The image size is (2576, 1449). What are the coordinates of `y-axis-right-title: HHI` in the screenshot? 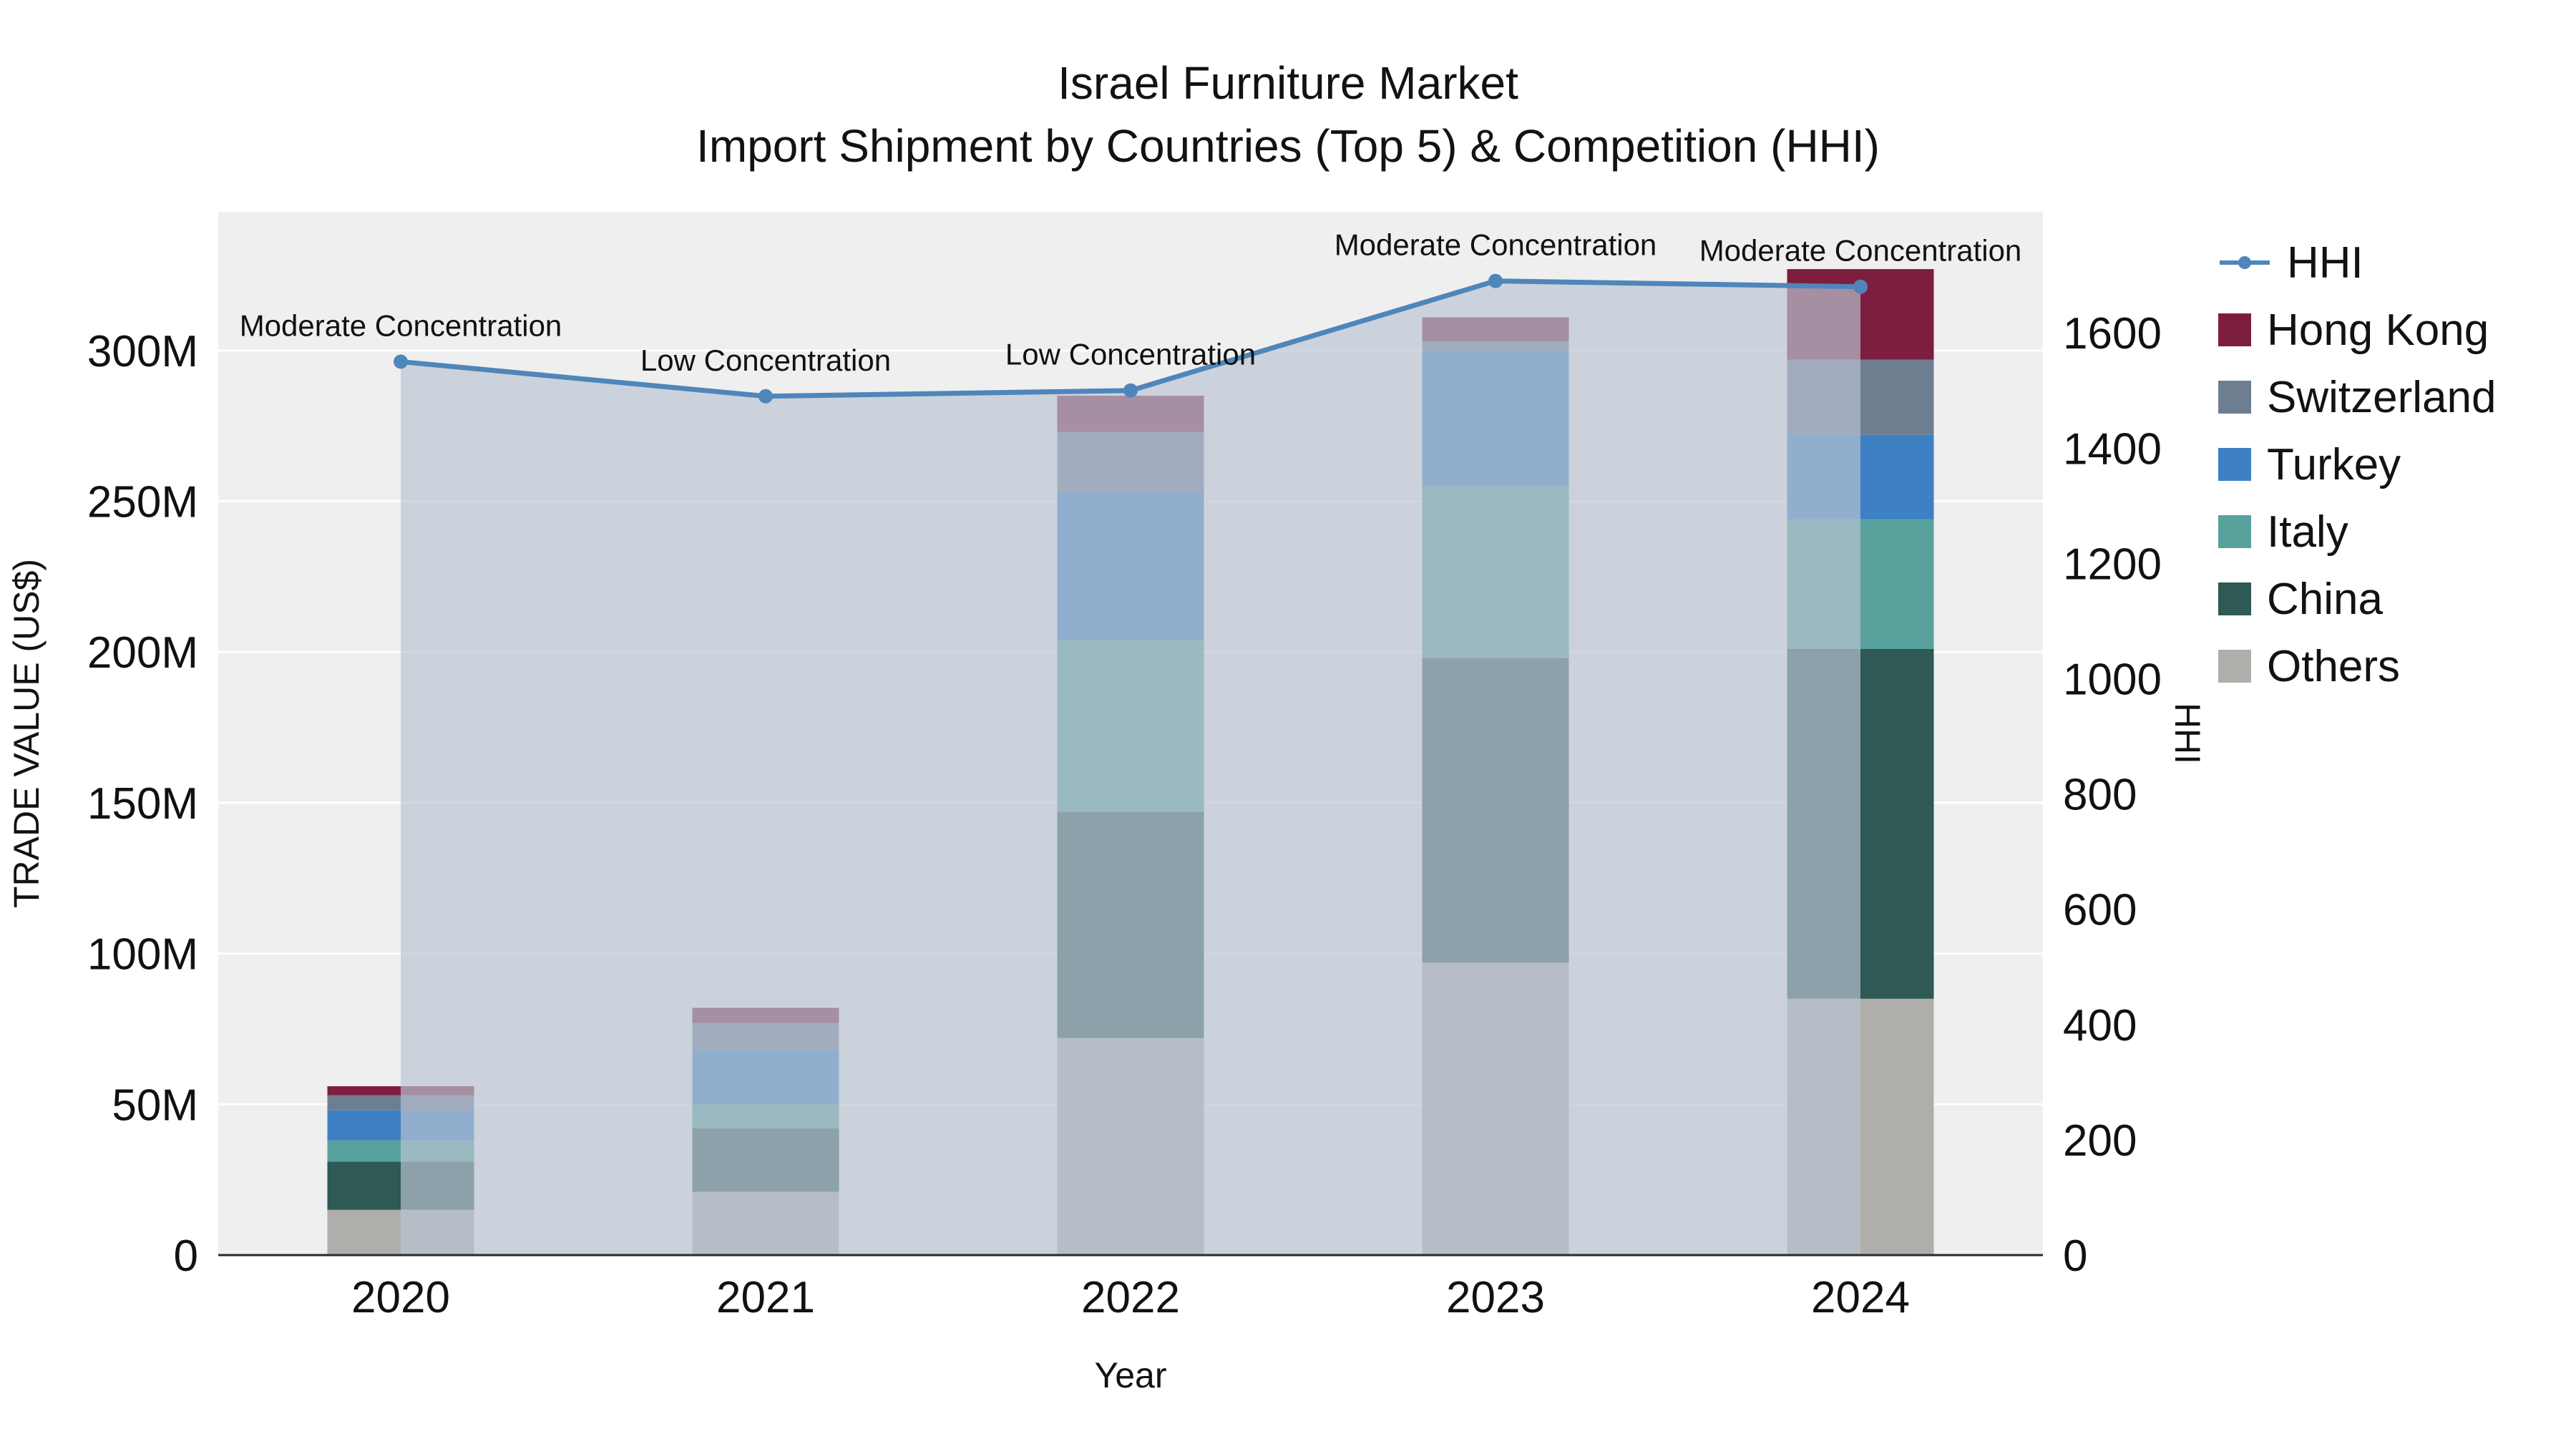 It's located at (2187, 733).